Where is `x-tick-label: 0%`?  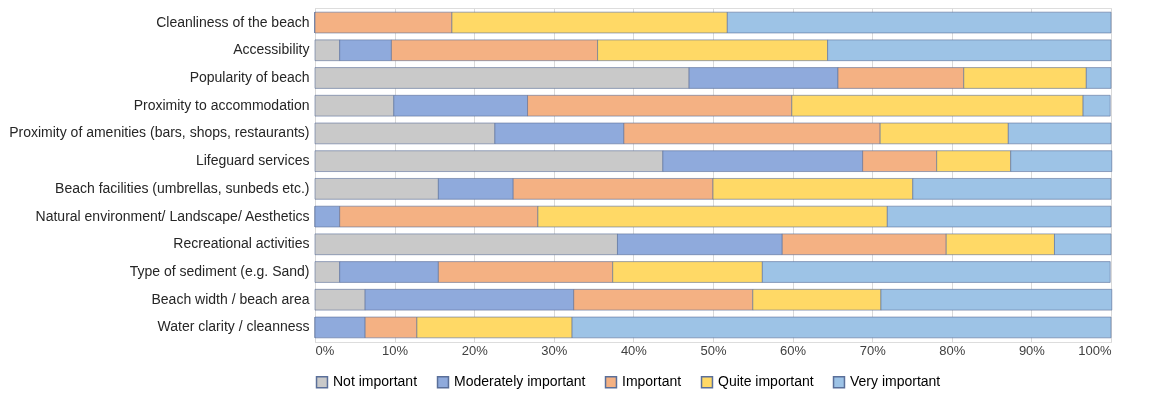
x-tick-label: 0% is located at coordinates (325, 350).